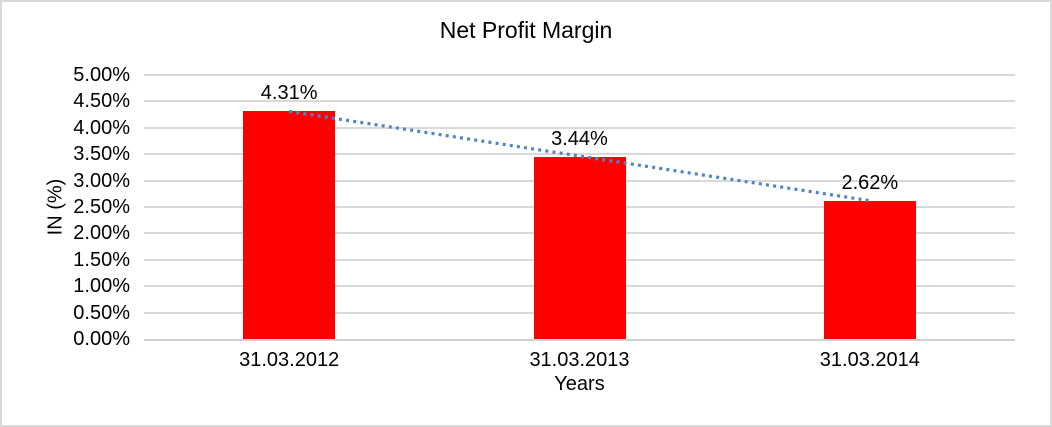 This screenshot has width=1052, height=427. I want to click on x-tick-label: 31.03.2013, so click(579, 360).